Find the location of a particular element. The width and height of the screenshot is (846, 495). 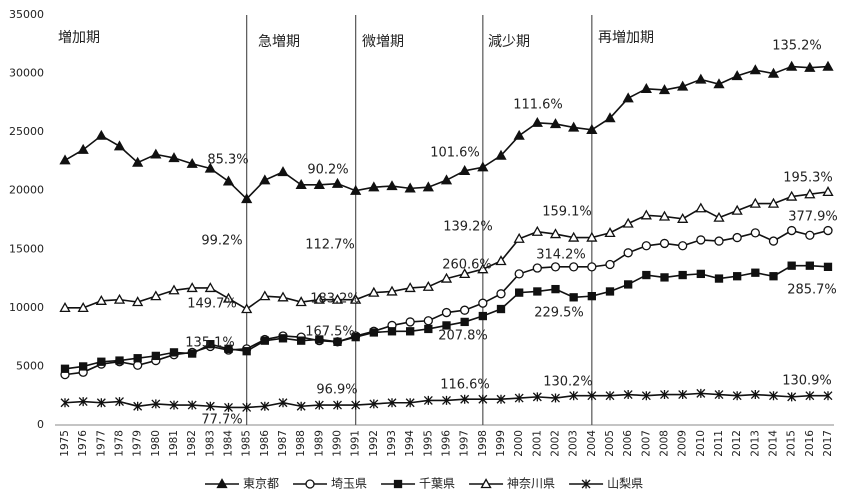

annotation: 99.2% is located at coordinates (221, 241).